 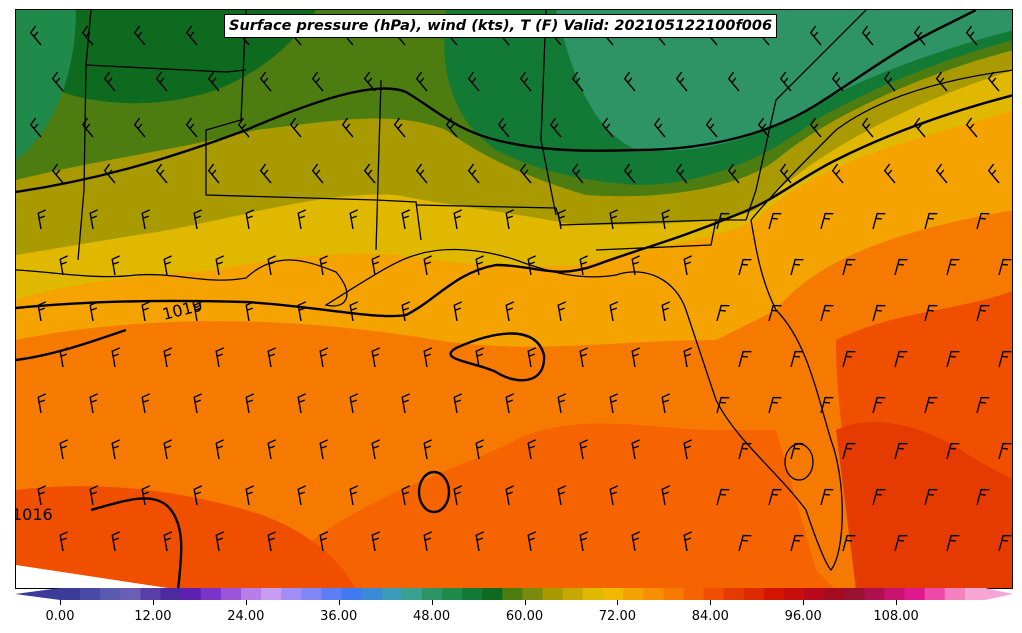 What do you see at coordinates (246, 616) in the screenshot?
I see `colorbar-tick-label: 24.00` at bounding box center [246, 616].